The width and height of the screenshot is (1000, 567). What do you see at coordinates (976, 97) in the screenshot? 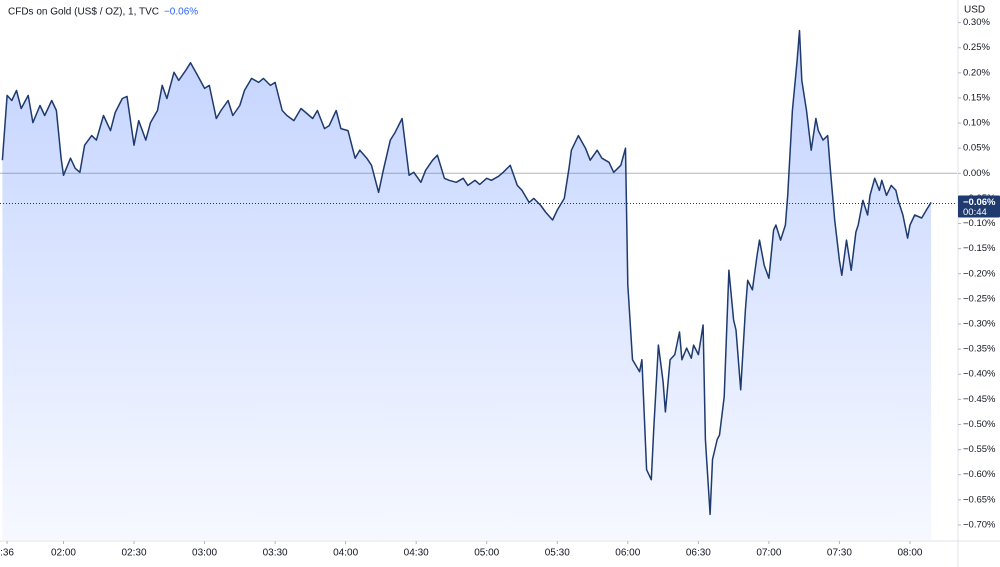
I see `y-tick-label: 0.15%` at bounding box center [976, 97].